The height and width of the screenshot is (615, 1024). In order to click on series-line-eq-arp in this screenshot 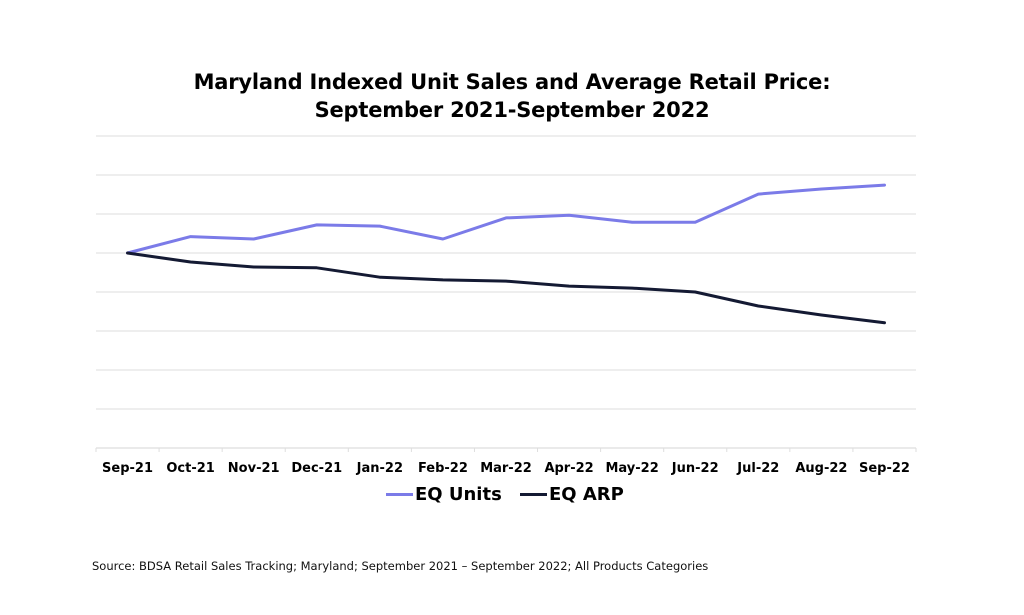, I will do `click(506, 288)`.